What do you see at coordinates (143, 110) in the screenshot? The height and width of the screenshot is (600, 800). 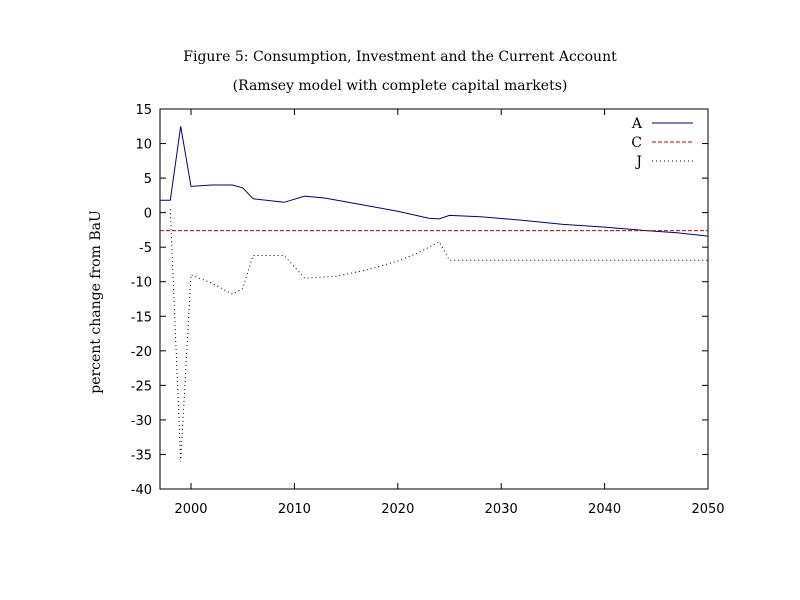 I see `y-tick-label: 15` at bounding box center [143, 110].